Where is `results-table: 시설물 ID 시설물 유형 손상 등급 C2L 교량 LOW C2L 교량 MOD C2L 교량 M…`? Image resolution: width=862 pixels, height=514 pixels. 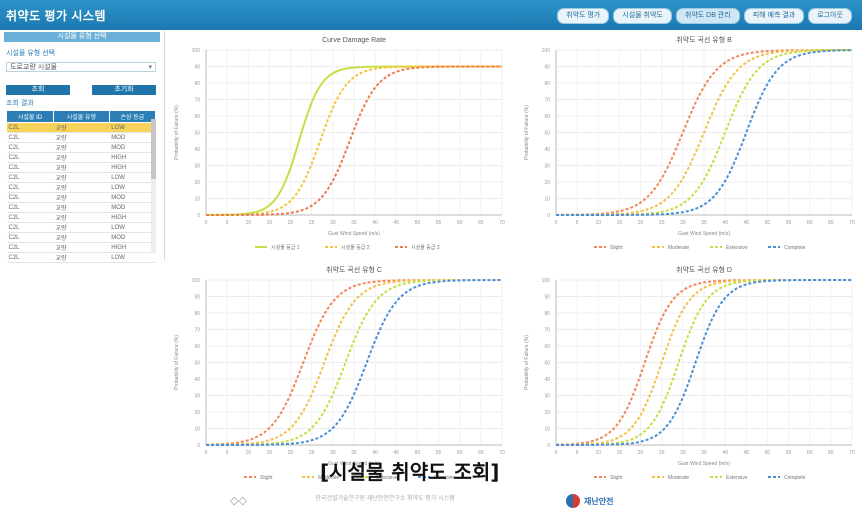 results-table: 시설물 ID 시설물 유형 손상 등급 C2L 교량 LOW C2L 교량 MOD C2L 교량 M… is located at coordinates (81, 186).